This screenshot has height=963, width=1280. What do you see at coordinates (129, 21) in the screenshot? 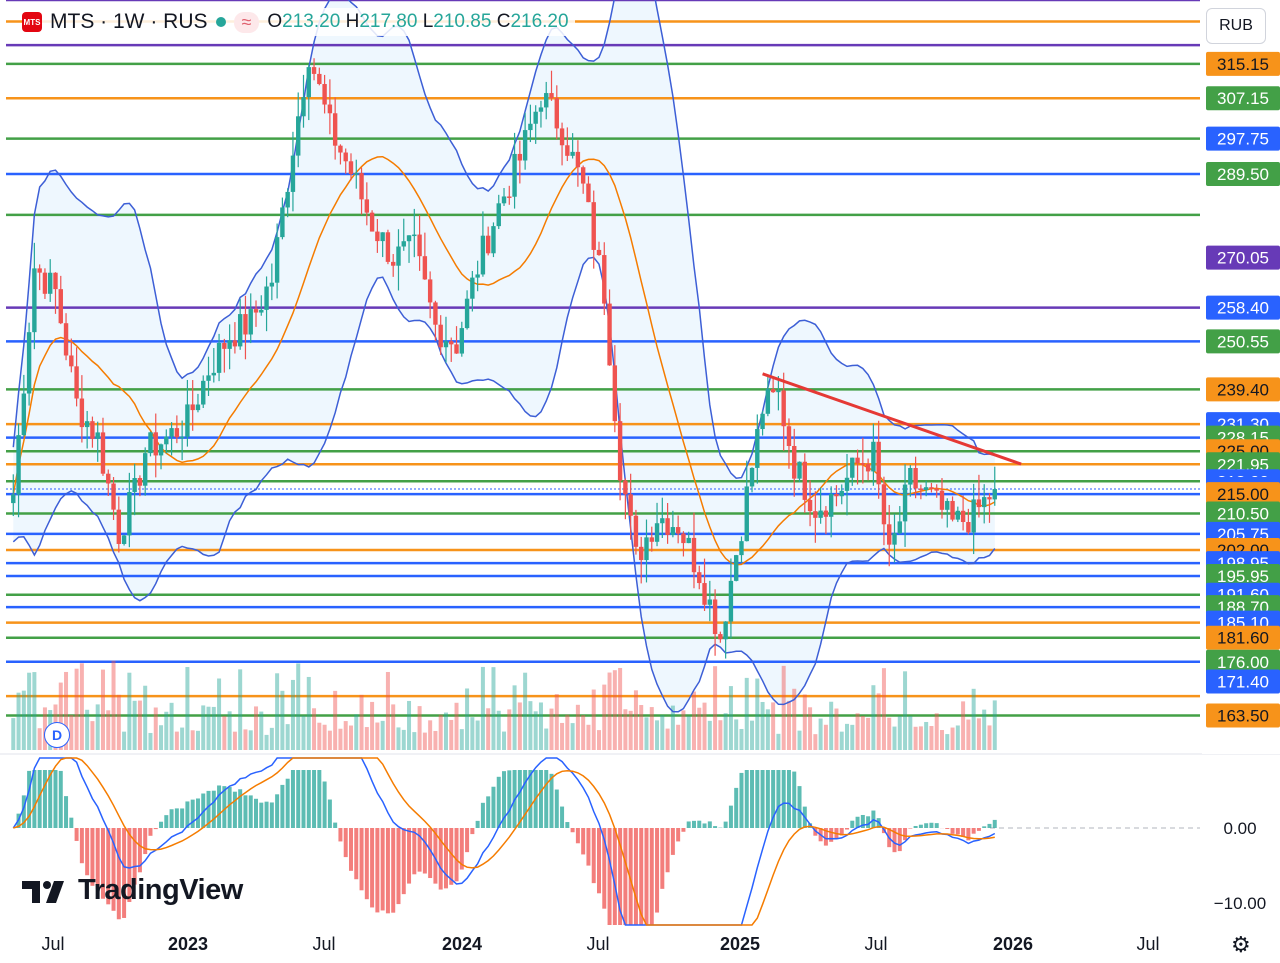
I see `symbol-title: MTS · 1W · RUS` at bounding box center [129, 21].